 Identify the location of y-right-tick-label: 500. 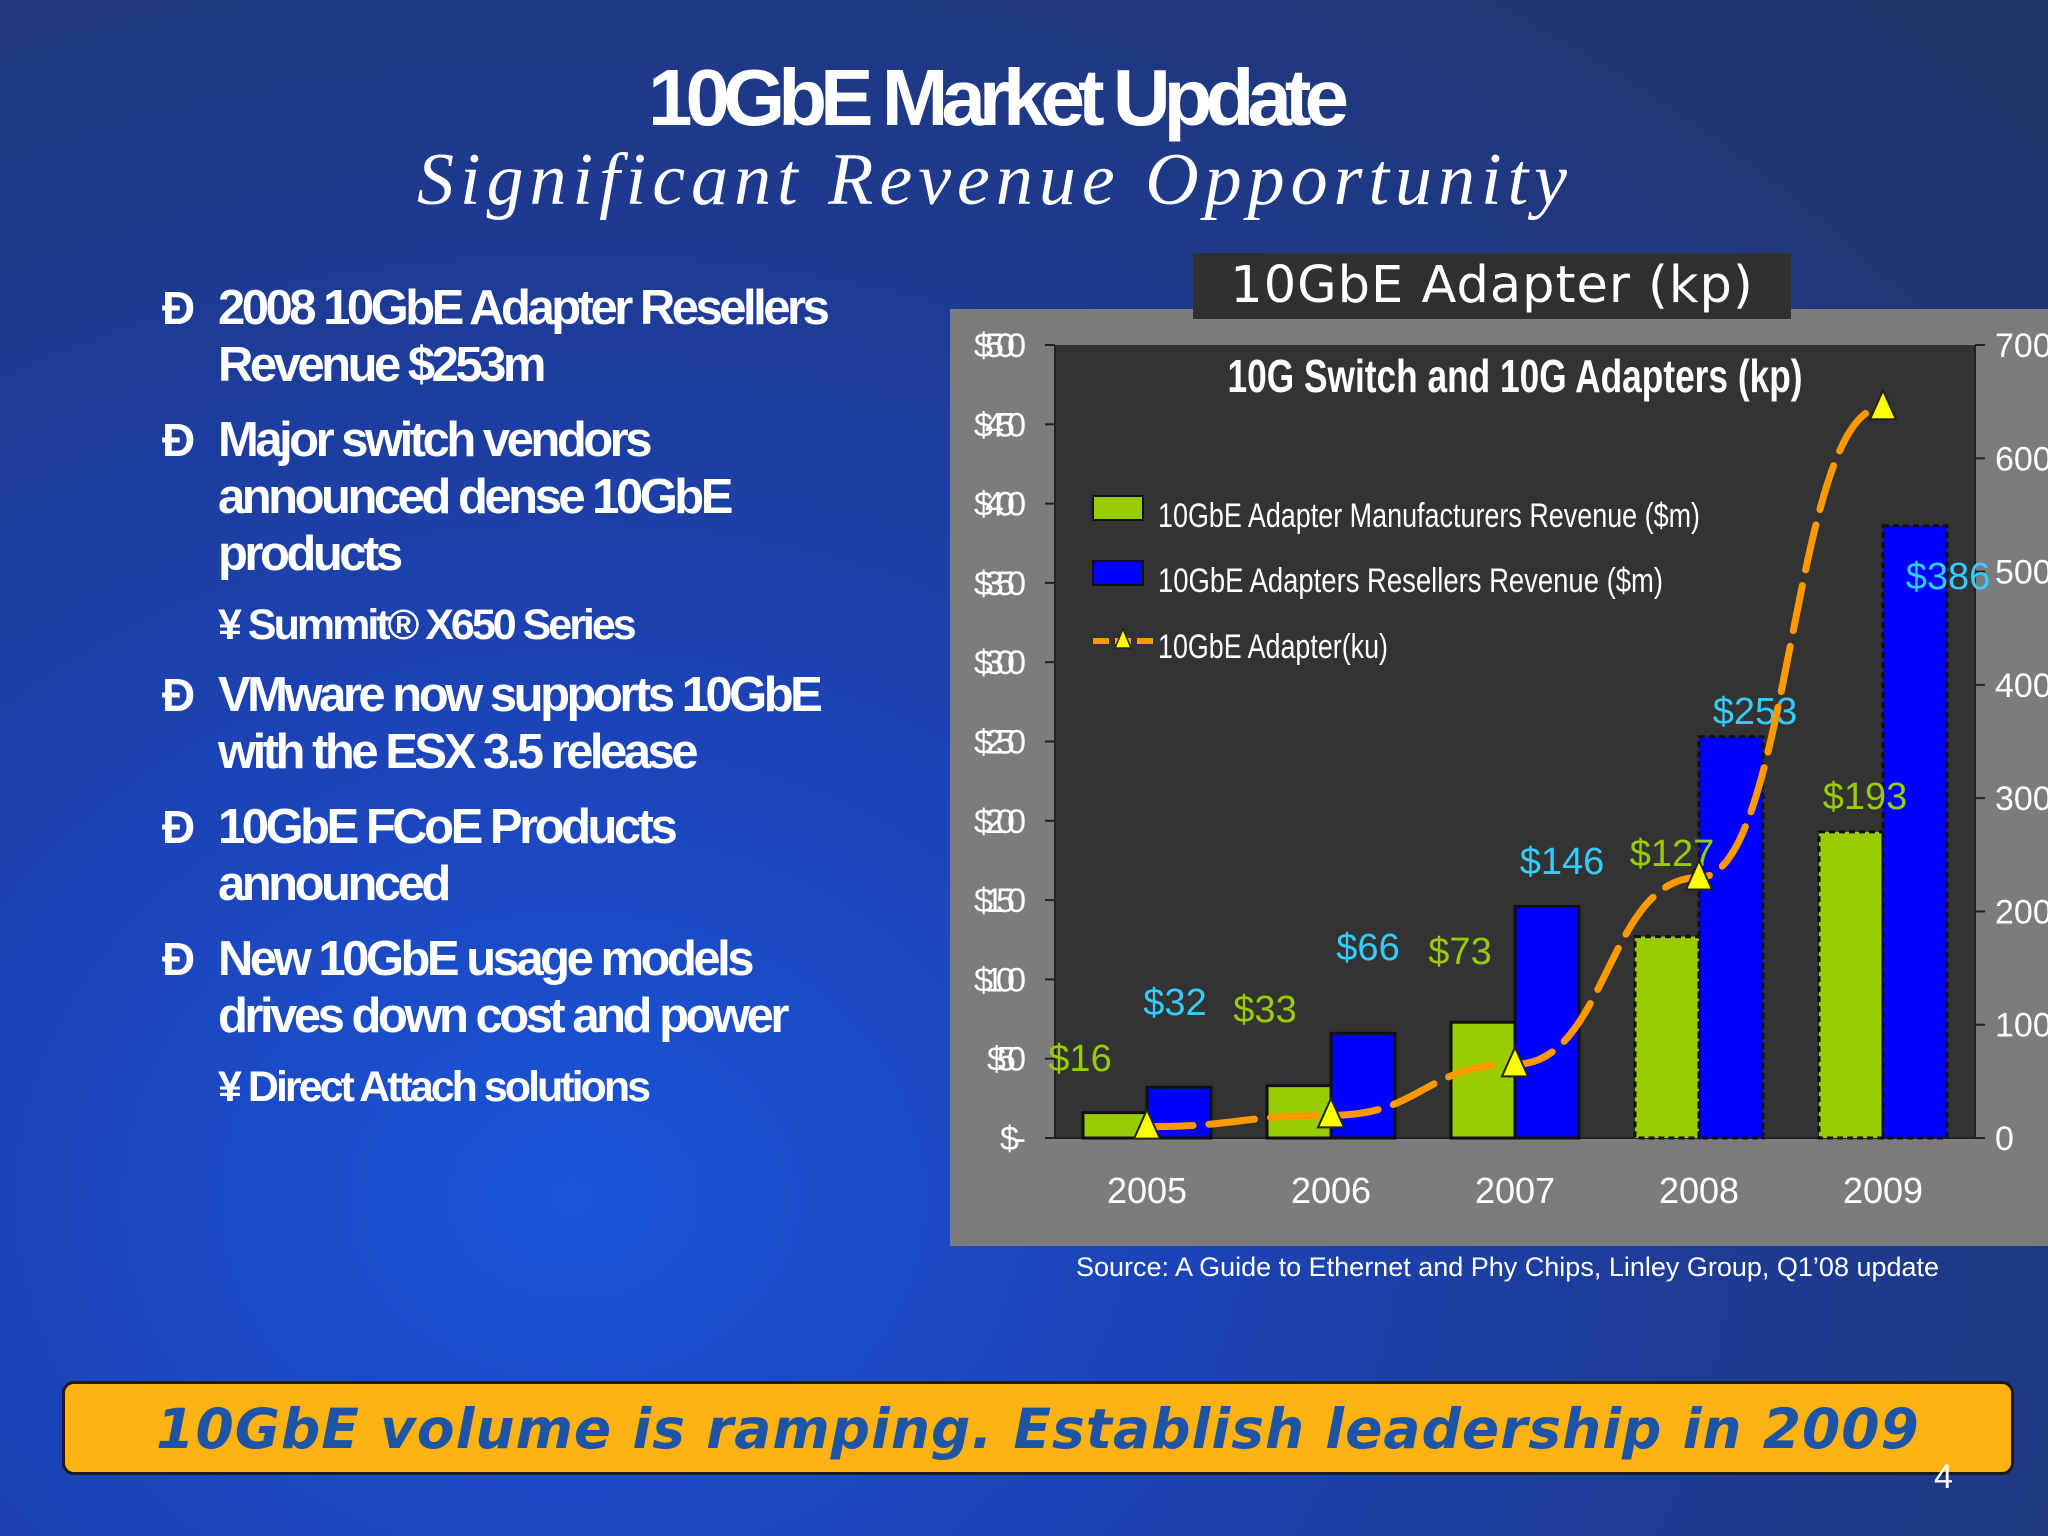
(2021, 573).